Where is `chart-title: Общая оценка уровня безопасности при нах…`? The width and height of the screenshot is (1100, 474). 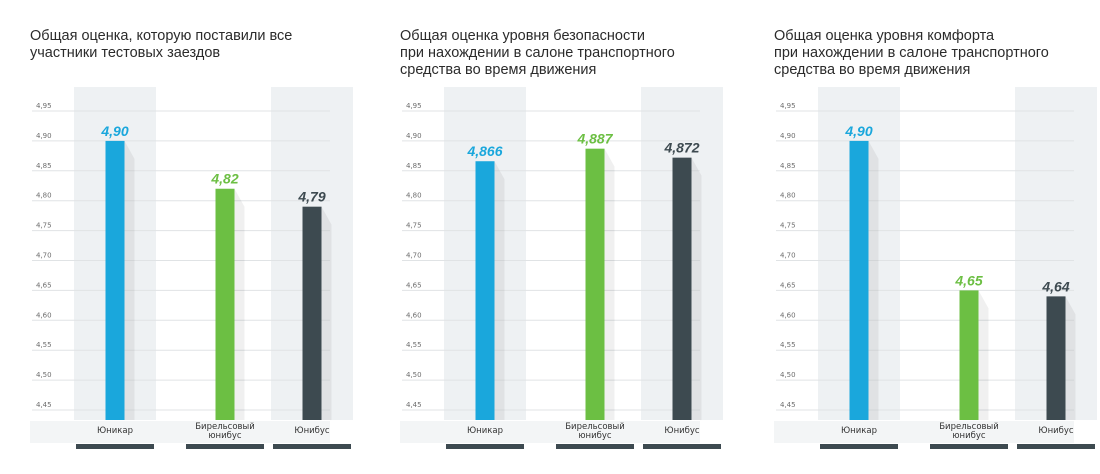
chart-title: Общая оценка уровня безопасности при нах… is located at coordinates (537, 53).